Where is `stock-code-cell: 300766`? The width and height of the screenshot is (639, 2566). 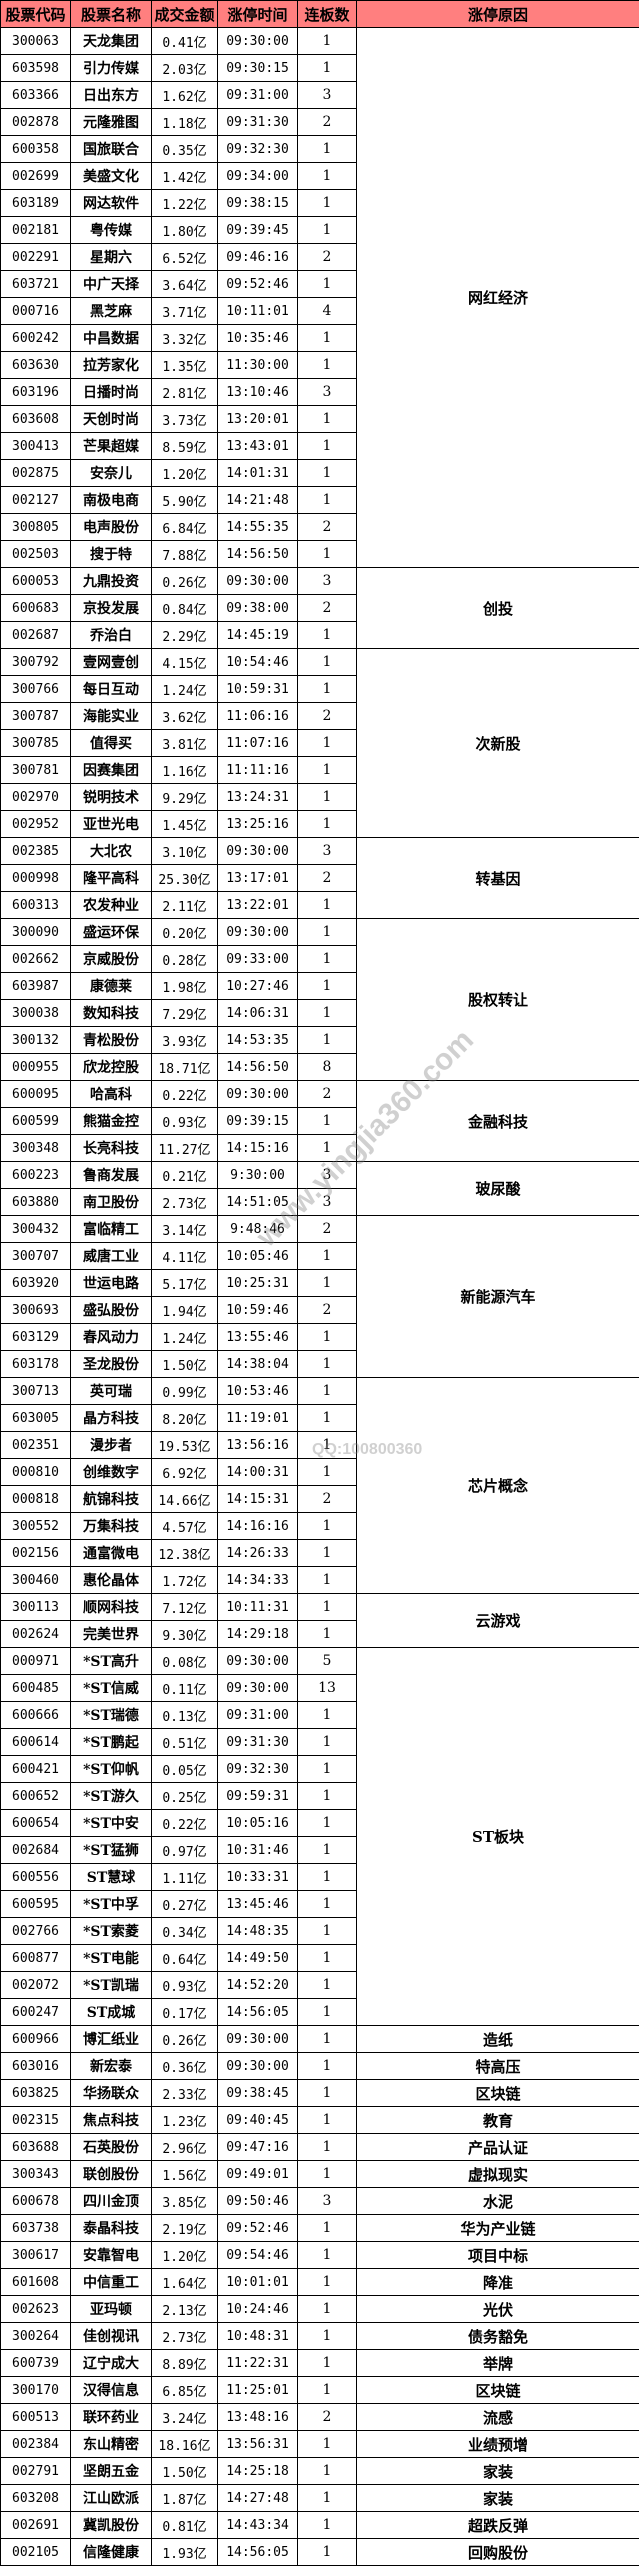
stock-code-cell: 300766 is located at coordinates (35, 689).